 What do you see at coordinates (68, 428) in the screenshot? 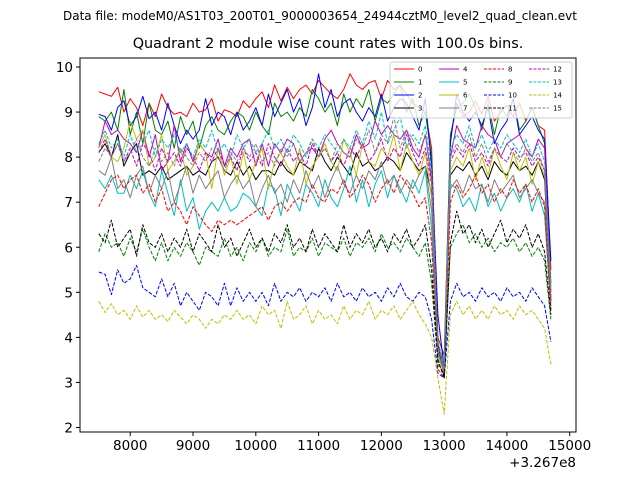
I see `y-tick-label: 2` at bounding box center [68, 428].